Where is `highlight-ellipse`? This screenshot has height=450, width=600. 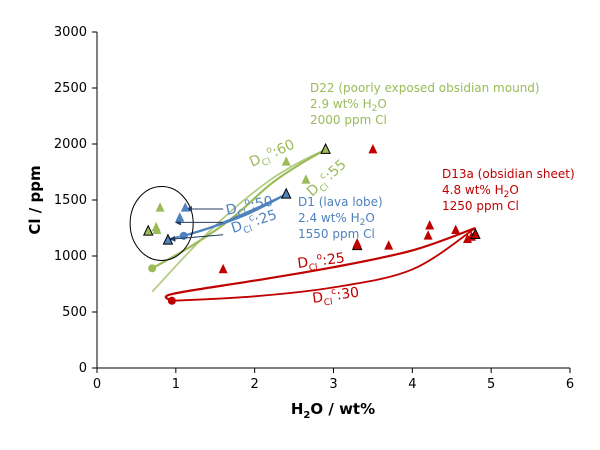 highlight-ellipse is located at coordinates (161, 223).